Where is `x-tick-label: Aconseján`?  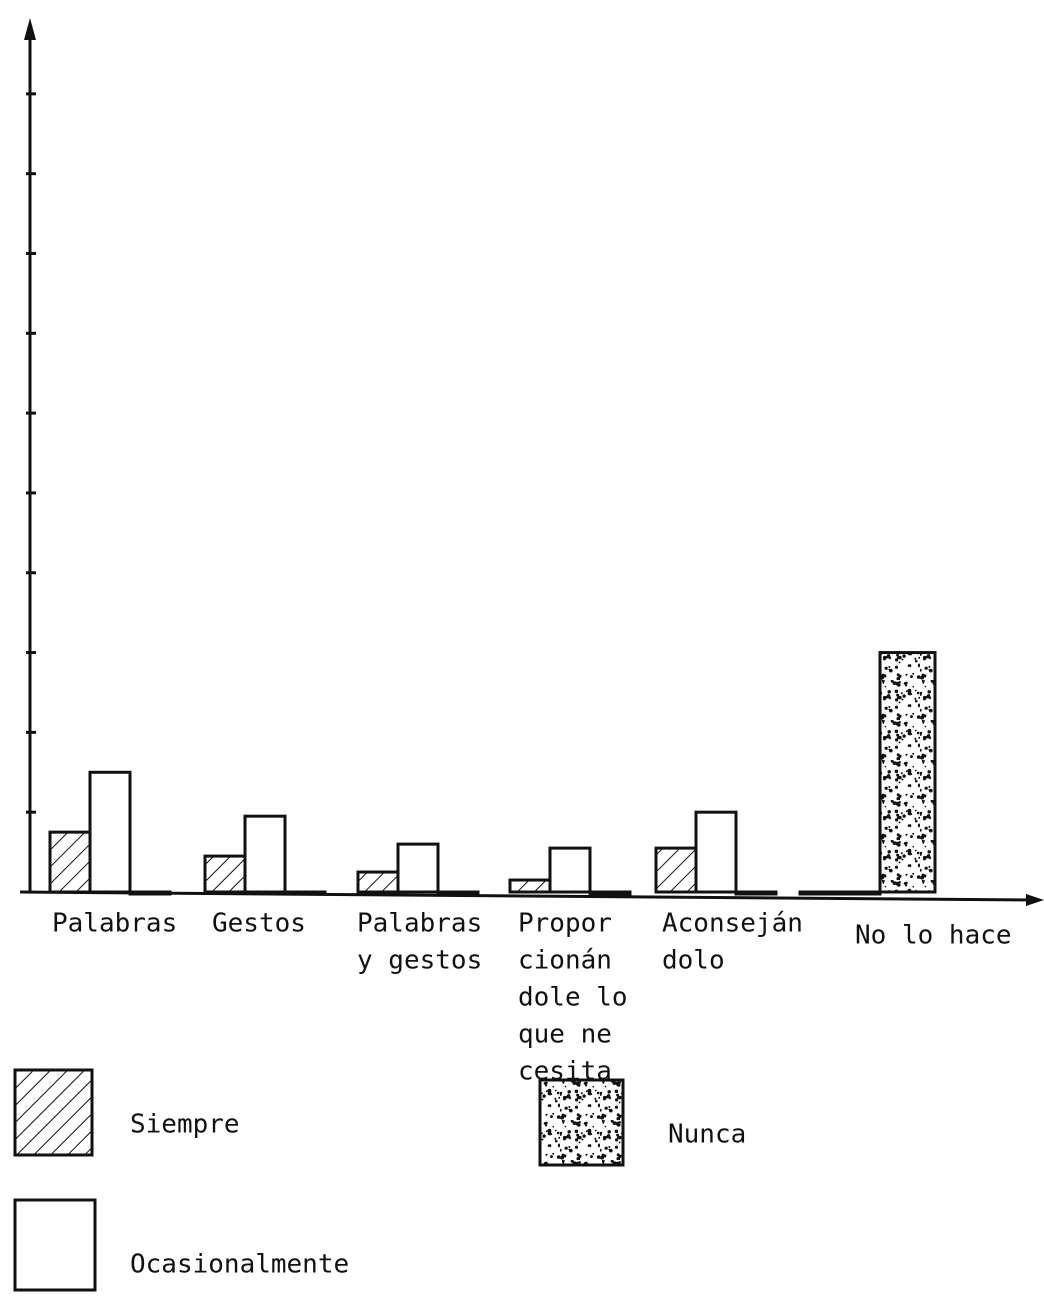 x-tick-label: Aconseján is located at coordinates (732, 924).